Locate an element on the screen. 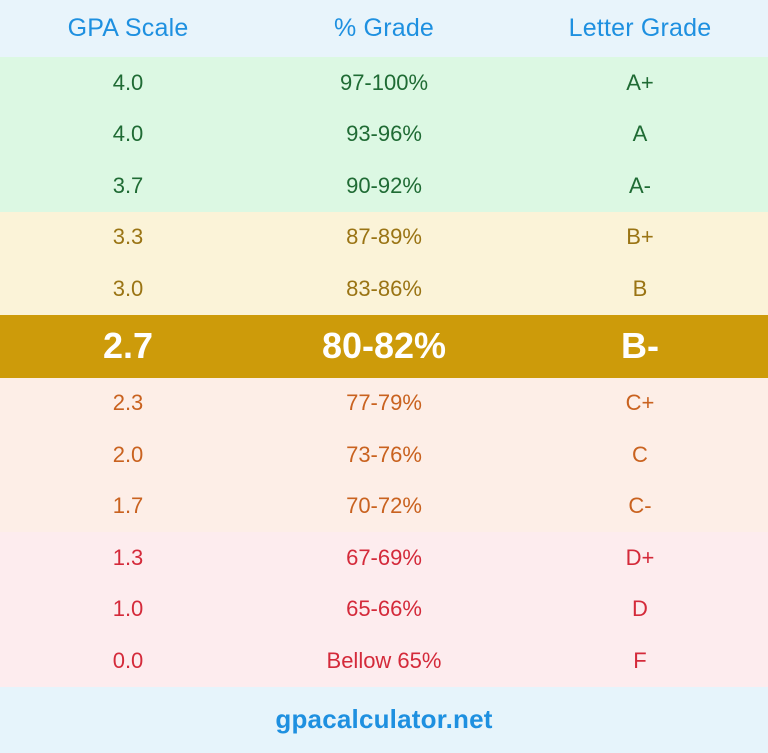  table-row: 1.0 65-66% D is located at coordinates (384, 609).